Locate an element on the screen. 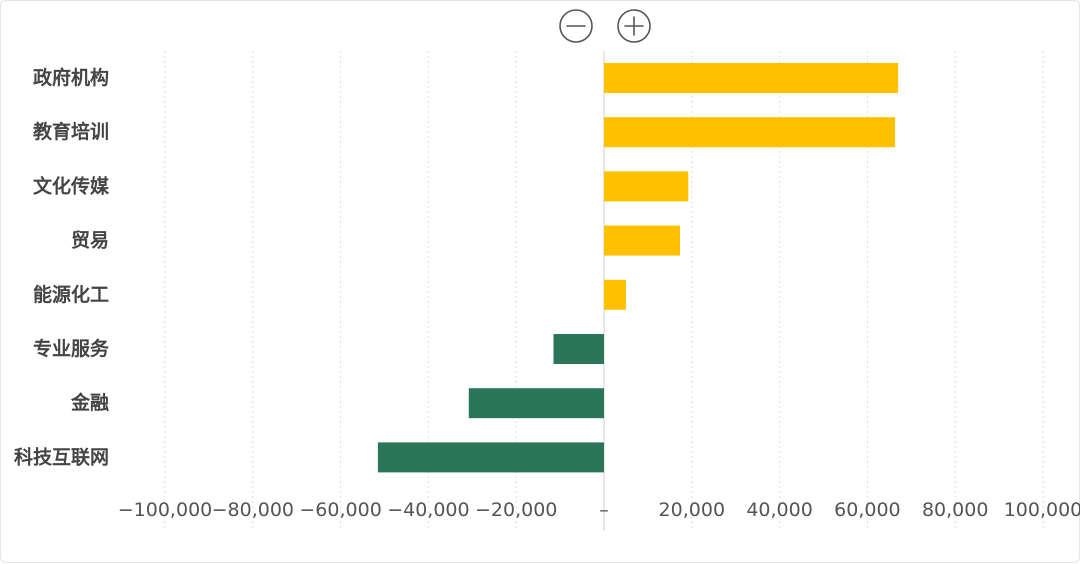 The height and width of the screenshot is (564, 1080). category-label-7: 科技互联网 is located at coordinates (61, 456).